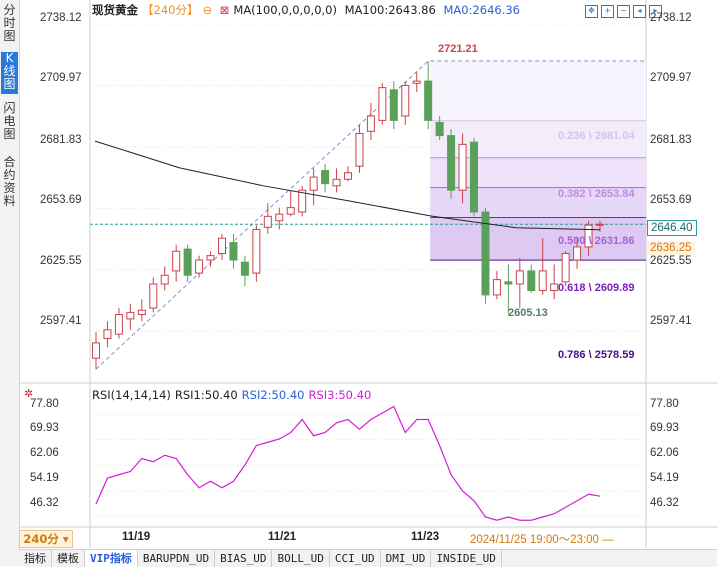  What do you see at coordinates (177, 558) in the screenshot?
I see `tab-barupdn: BARUPDN_UD` at bounding box center [177, 558].